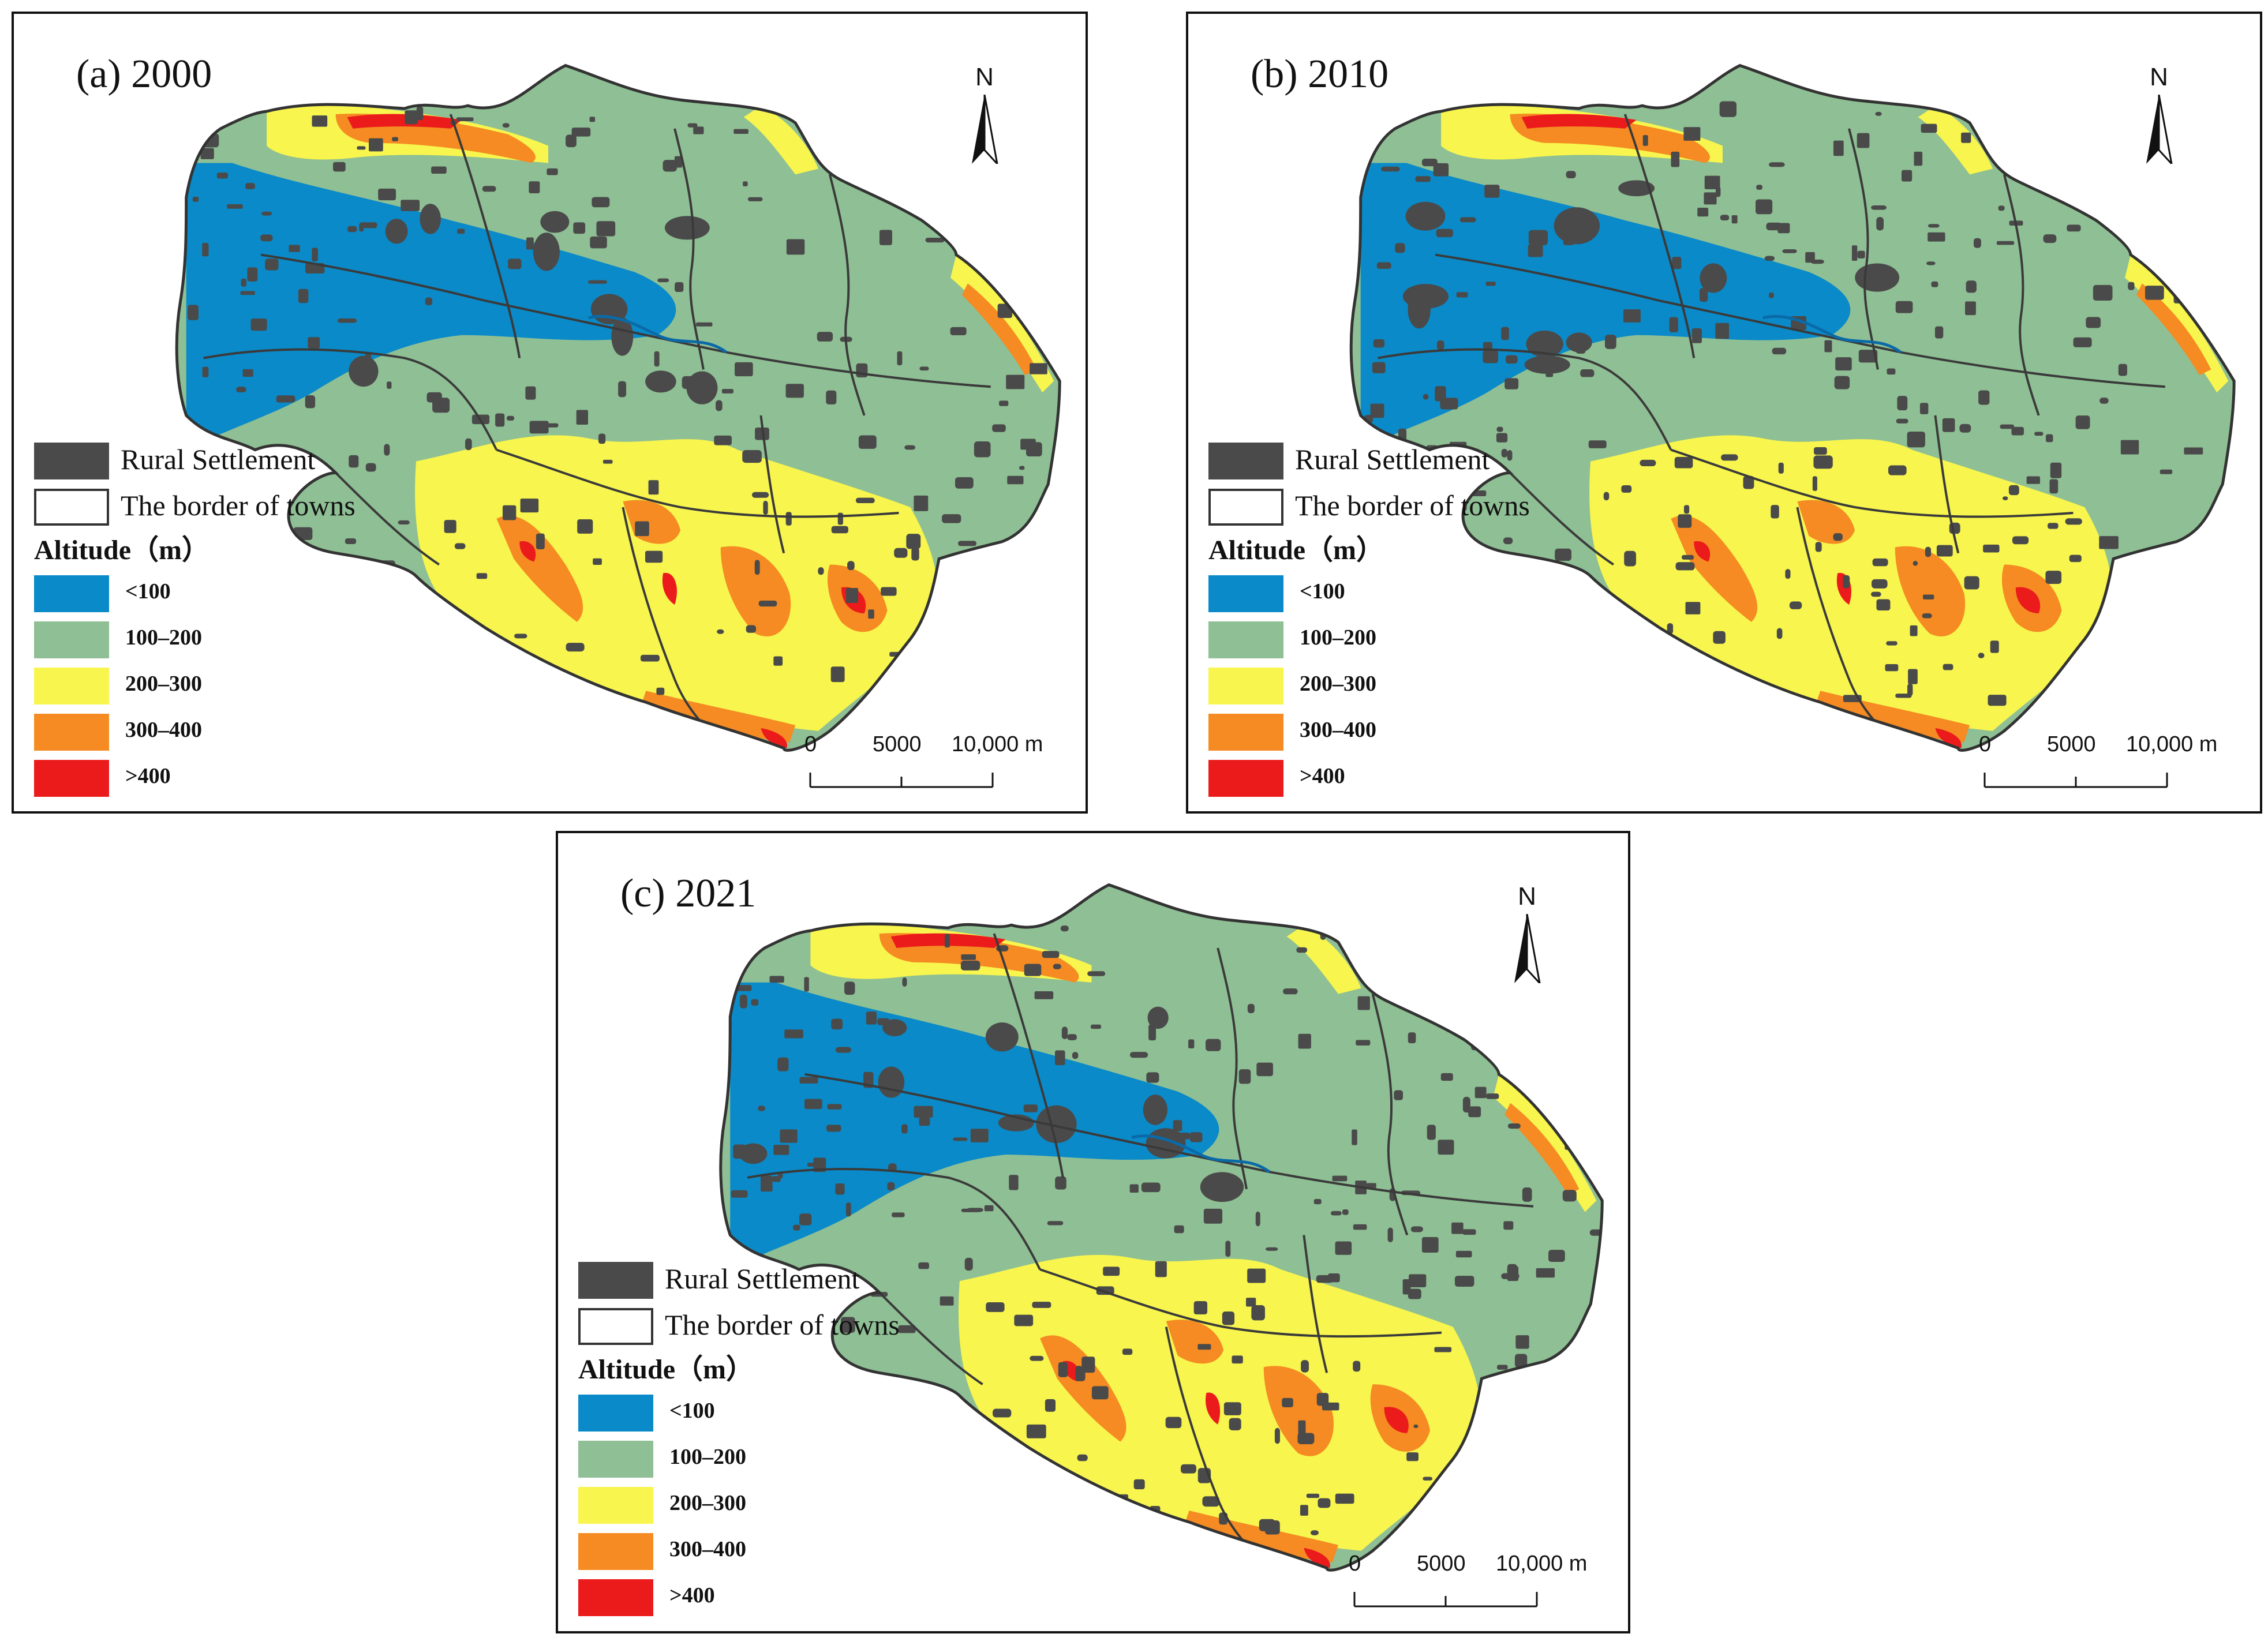 The width and height of the screenshot is (2268, 1645). What do you see at coordinates (658, 334) in the screenshot?
I see `river-line` at bounding box center [658, 334].